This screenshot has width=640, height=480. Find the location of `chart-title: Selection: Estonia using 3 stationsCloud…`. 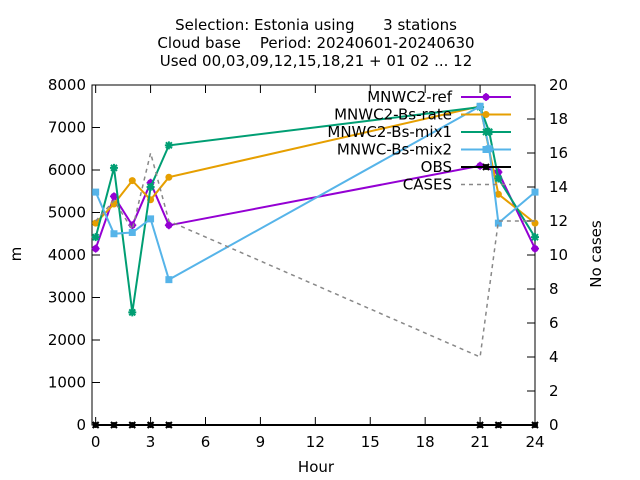

chart-title: Selection: Estonia using 3 stationsCloud… is located at coordinates (315, 43).